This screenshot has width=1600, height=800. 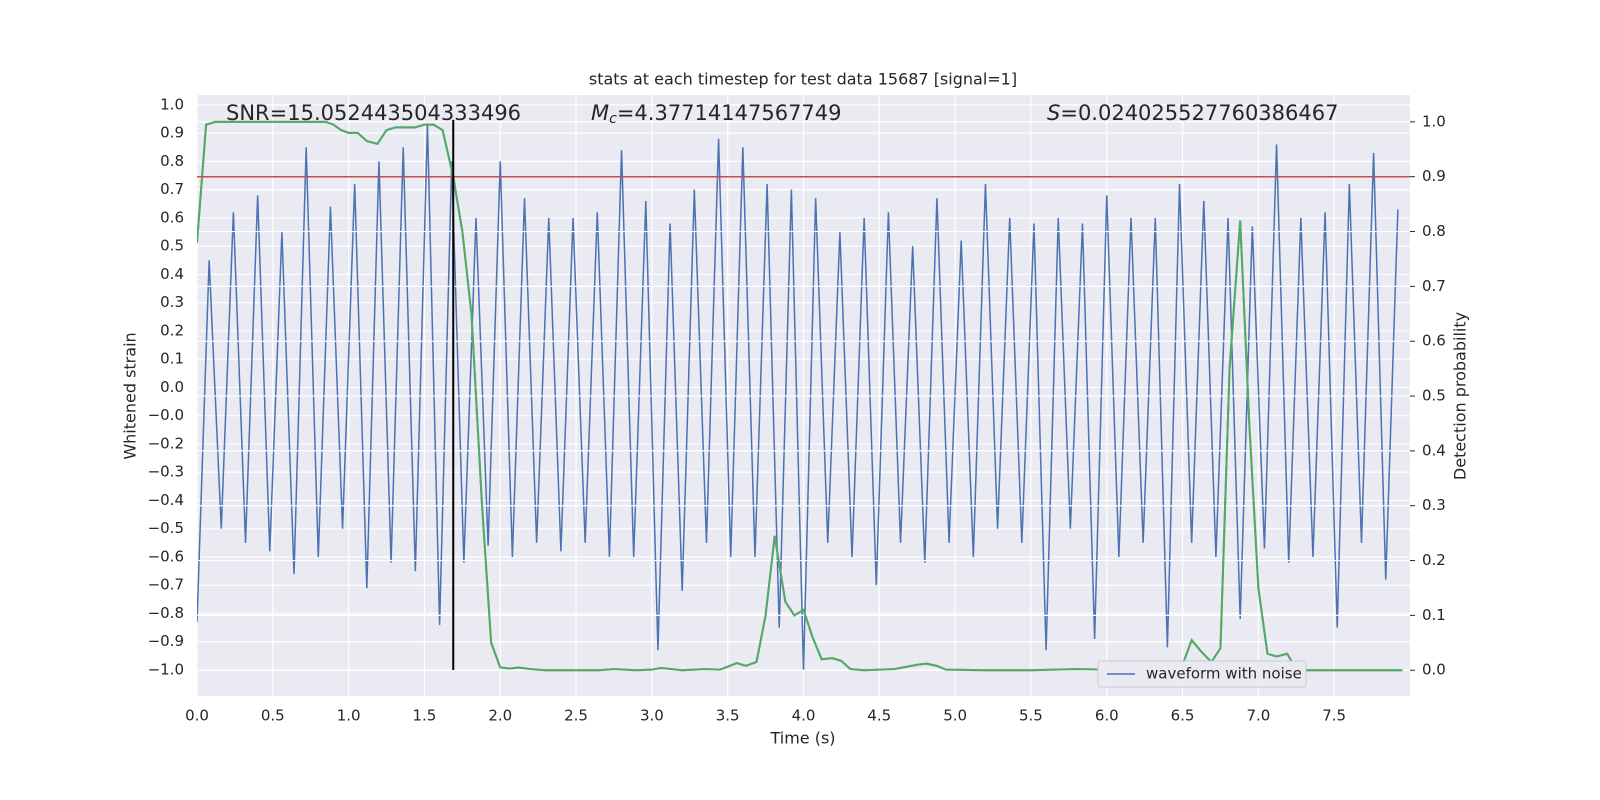 I want to click on x-tick-label: 1.5, so click(x=425, y=716).